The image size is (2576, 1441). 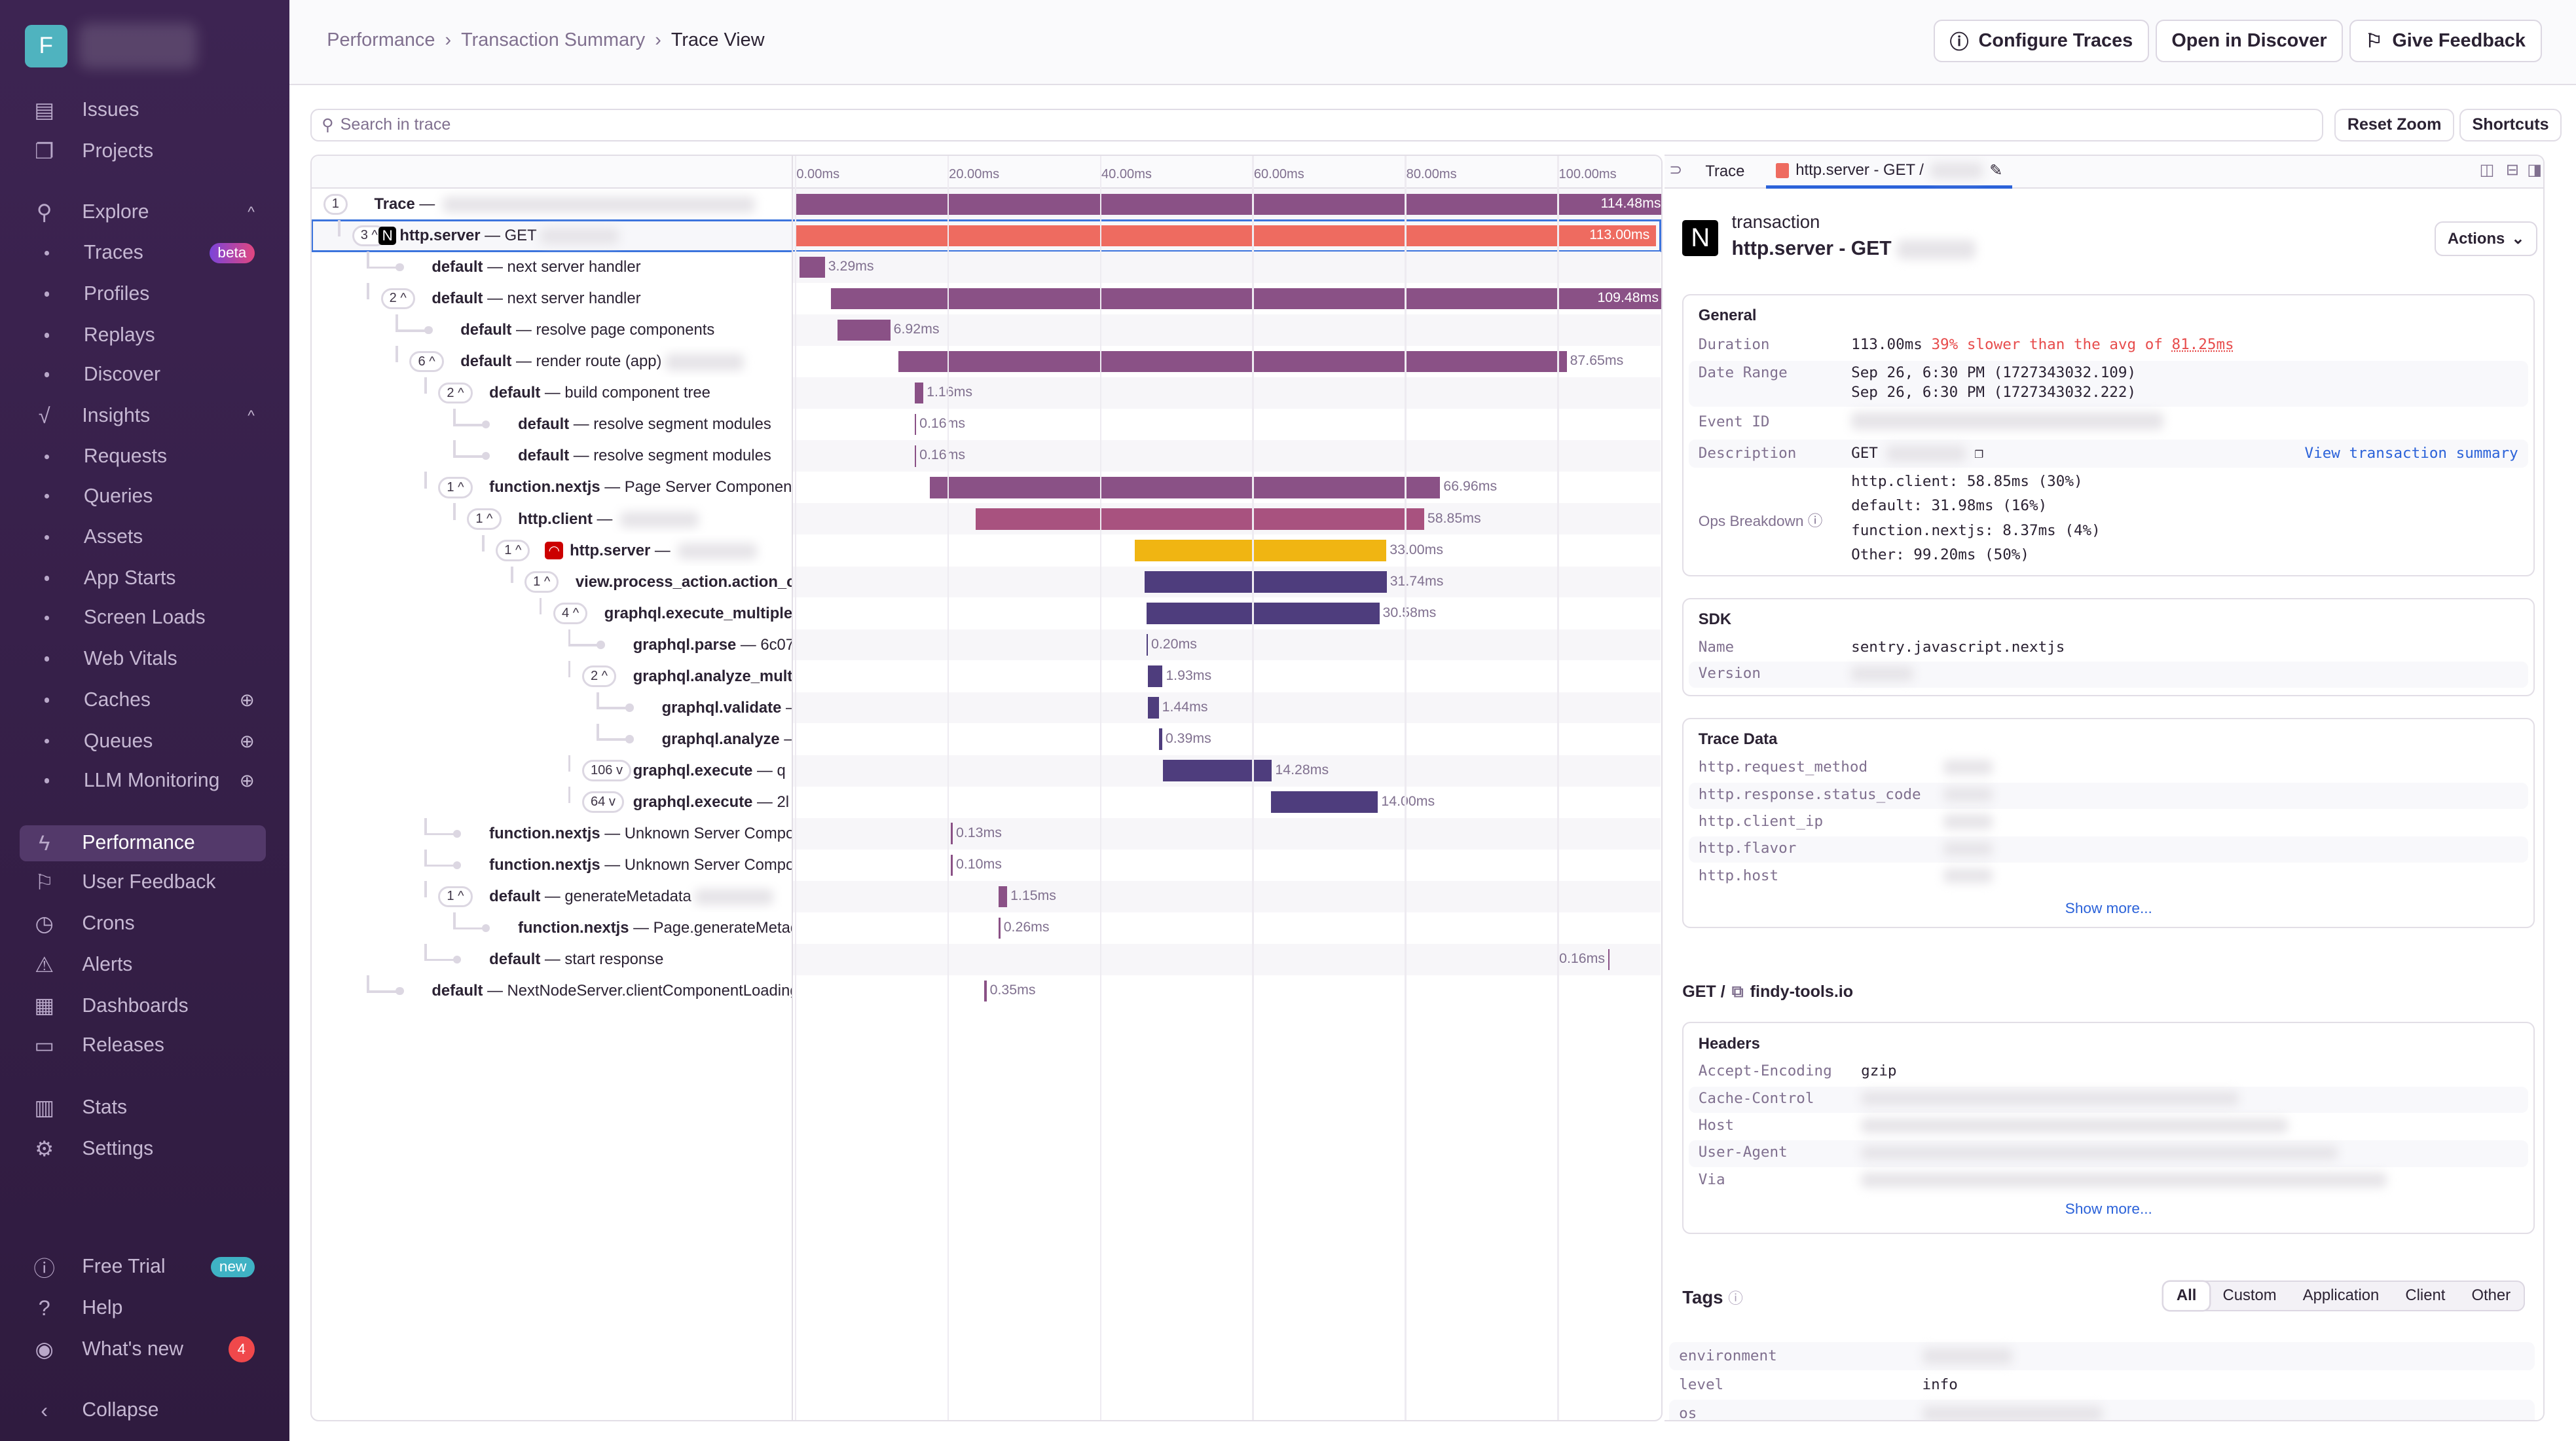 I want to click on trace-row: 6 ^ default — render route (app) 87.65ms, so click(x=986, y=362).